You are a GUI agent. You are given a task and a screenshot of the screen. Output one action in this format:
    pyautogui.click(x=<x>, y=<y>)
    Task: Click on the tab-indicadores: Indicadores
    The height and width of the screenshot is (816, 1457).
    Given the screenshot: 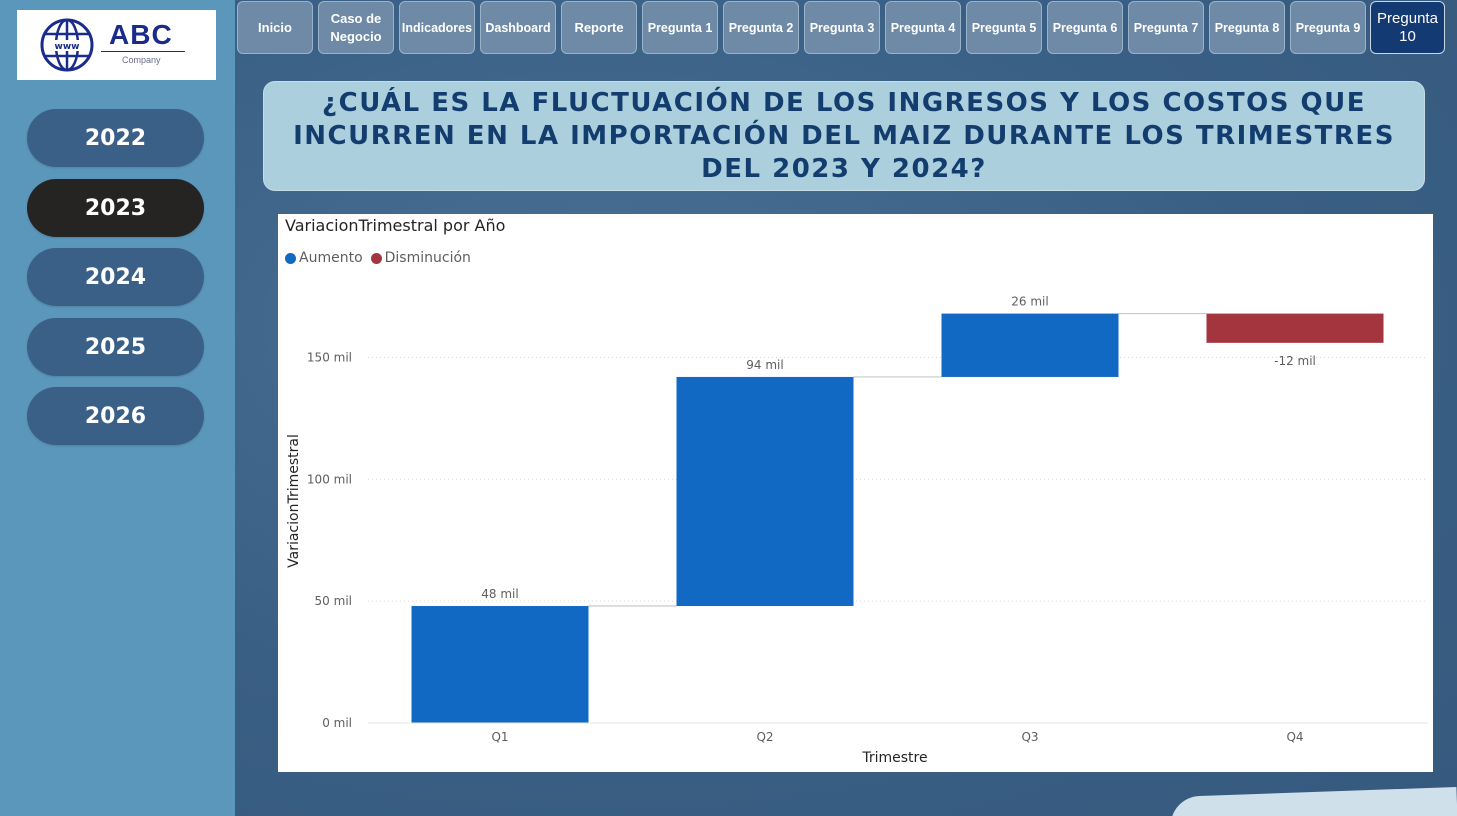 What is the action you would take?
    pyautogui.click(x=437, y=27)
    